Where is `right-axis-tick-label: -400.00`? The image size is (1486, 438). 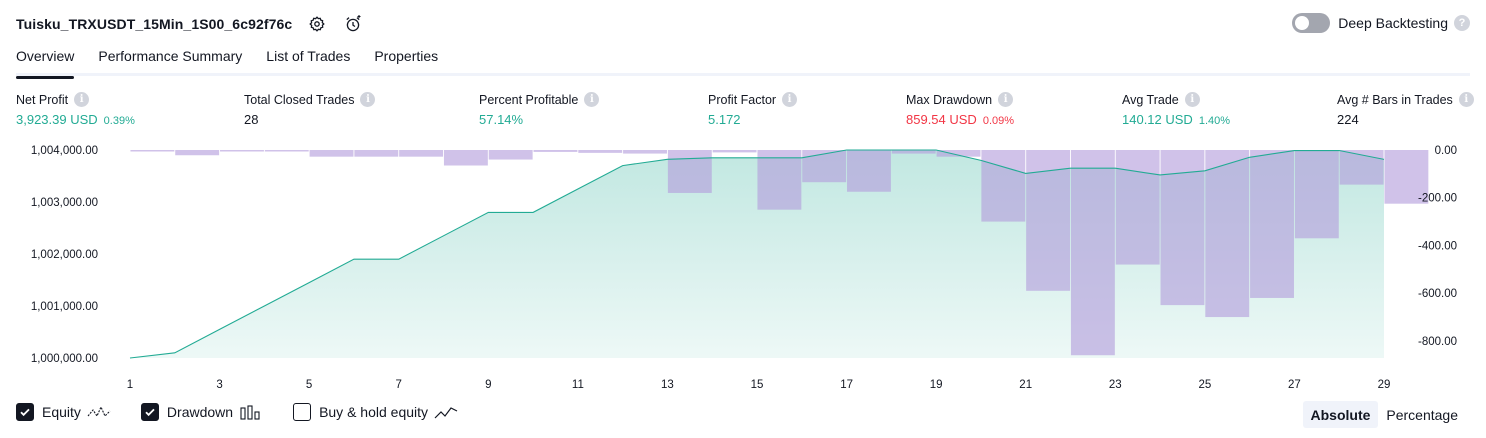
right-axis-tick-label: -400.00 is located at coordinates (1437, 247).